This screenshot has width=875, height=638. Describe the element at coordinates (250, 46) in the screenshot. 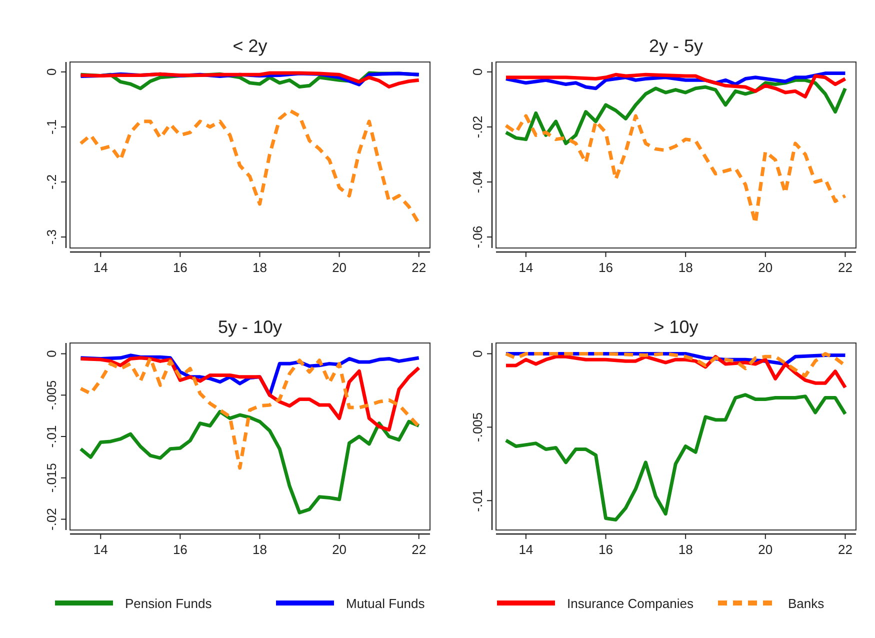

I see `chart-title: < 2y` at that location.